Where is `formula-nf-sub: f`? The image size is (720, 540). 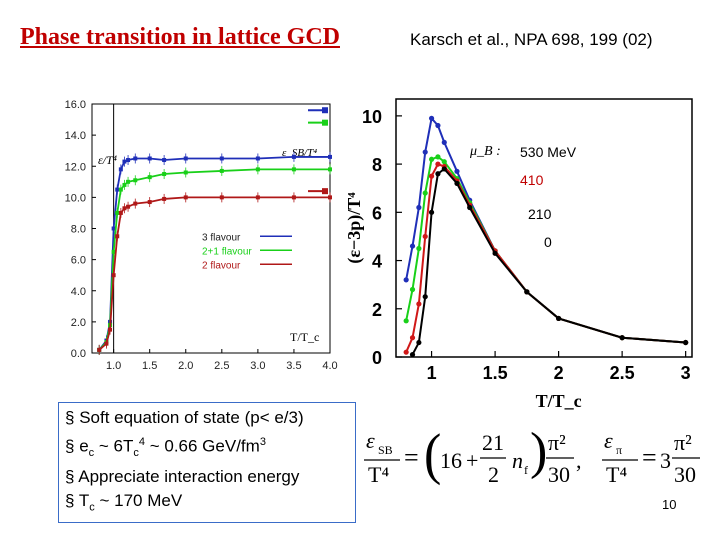
formula-nf-sub: f is located at coordinates (526, 470).